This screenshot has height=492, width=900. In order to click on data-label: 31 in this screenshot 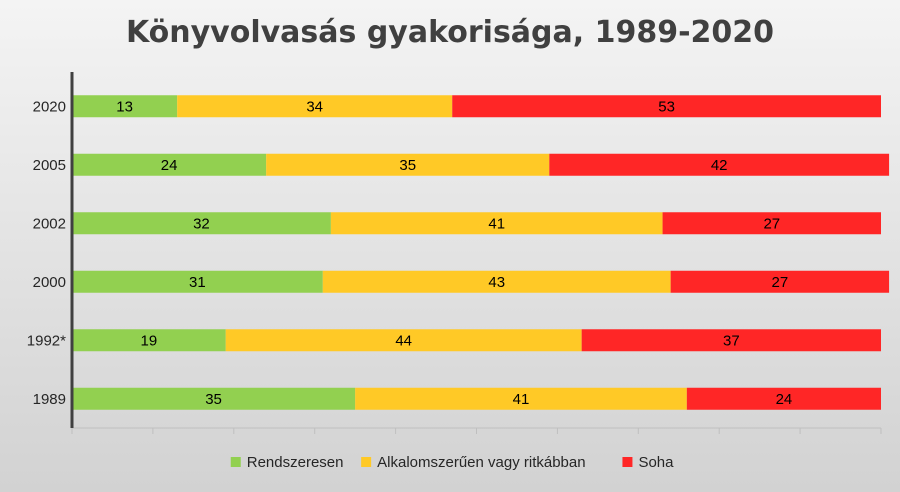, I will do `click(197, 282)`.